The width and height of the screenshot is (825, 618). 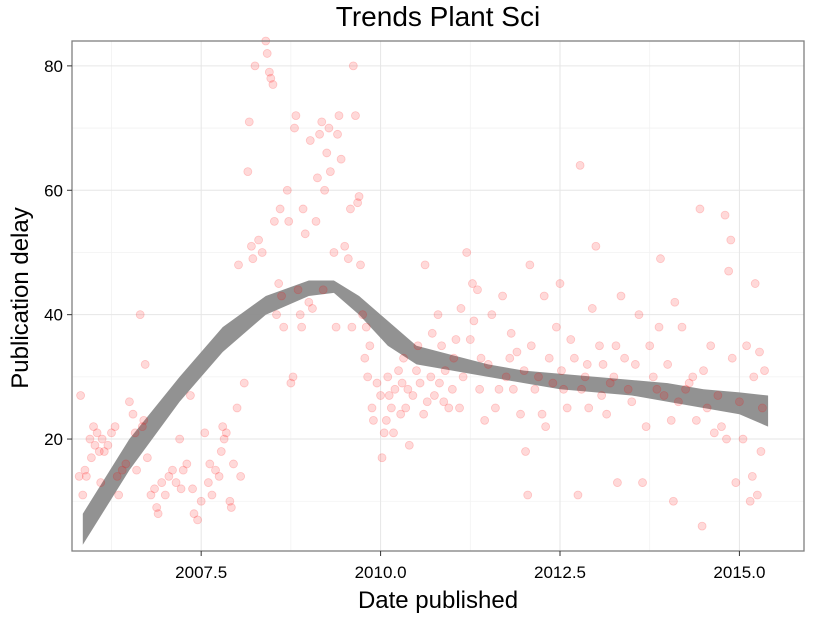 I want to click on x-tick-label: 2015.0, so click(x=739, y=572).